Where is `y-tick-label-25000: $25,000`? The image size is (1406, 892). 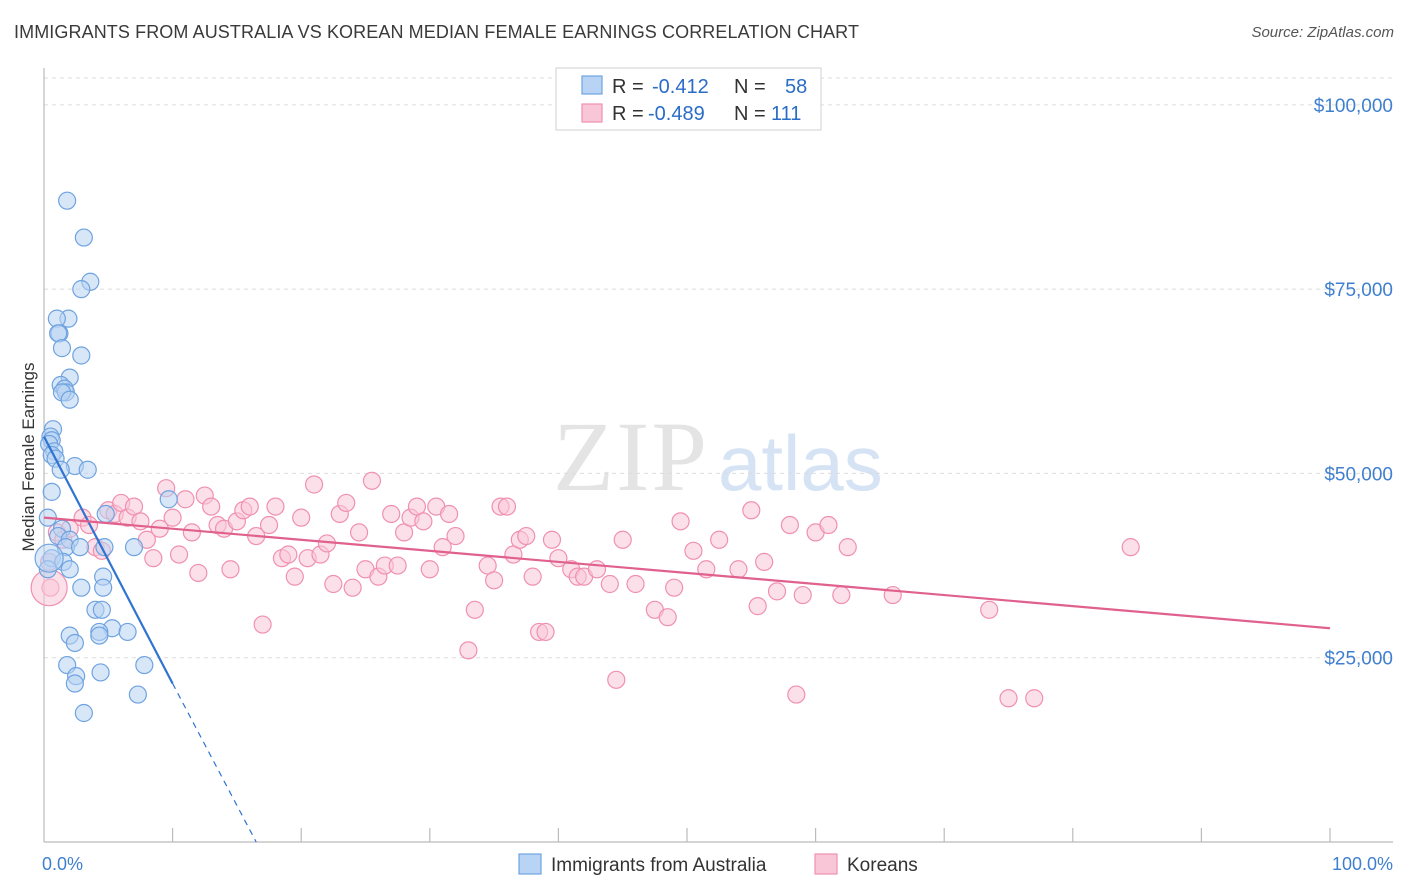
y-tick-label-25000: $25,000 is located at coordinates (1358, 659).